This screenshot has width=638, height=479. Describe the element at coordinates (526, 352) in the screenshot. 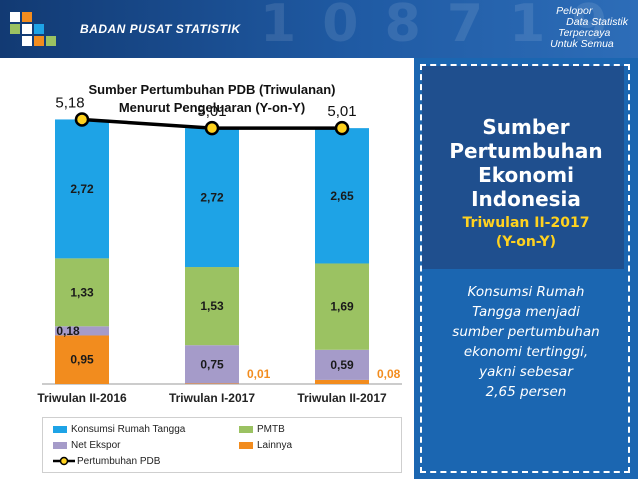

I see `panel-body-line: ekonomi tertinggi,` at that location.